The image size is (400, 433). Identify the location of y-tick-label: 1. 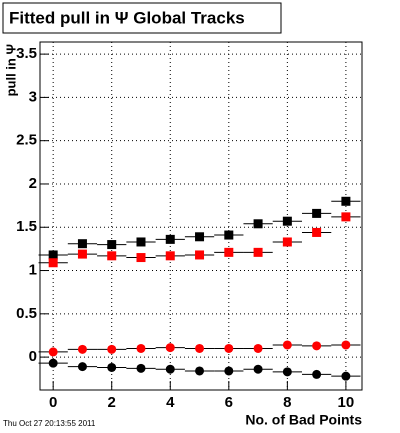
(33, 270).